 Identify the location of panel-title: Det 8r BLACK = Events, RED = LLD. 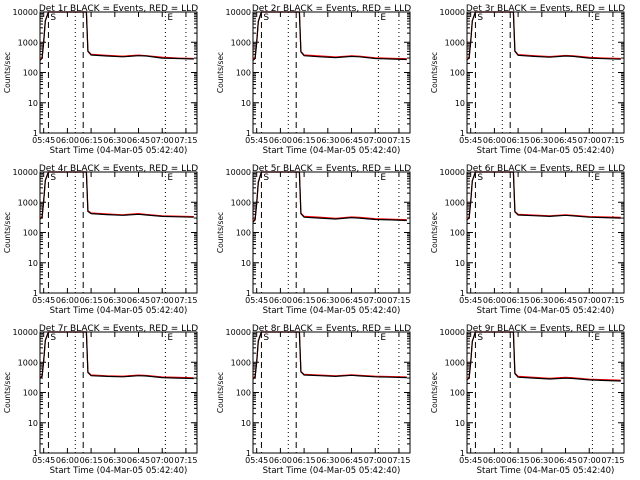
(331, 329).